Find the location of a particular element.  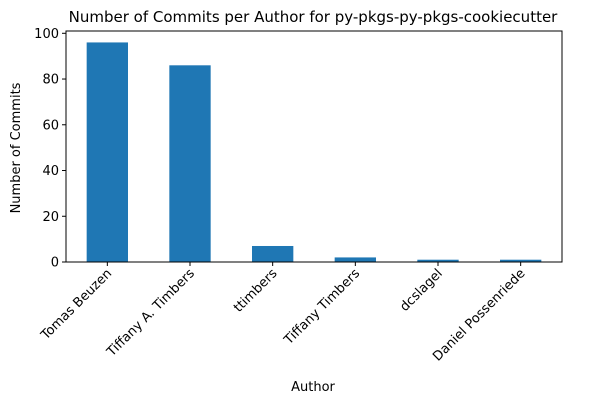

y-tick-label: 40 is located at coordinates (50, 171).